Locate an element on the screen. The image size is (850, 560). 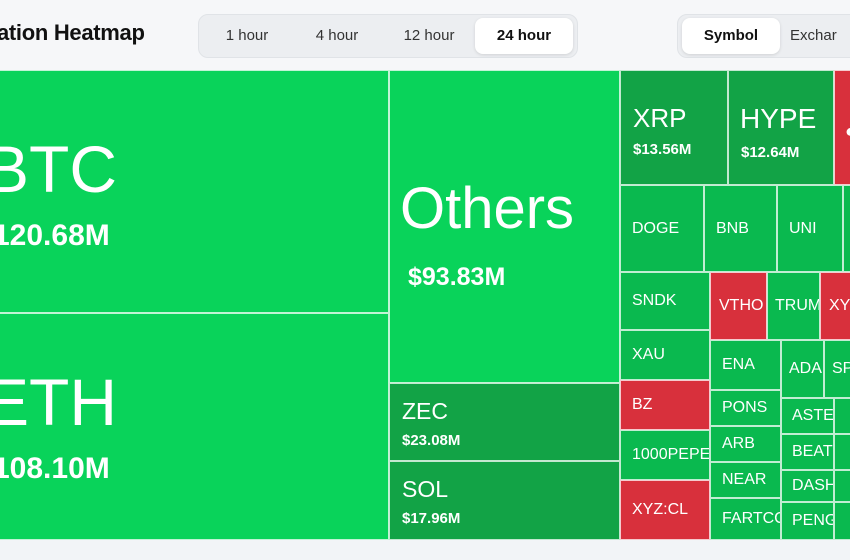
bottom-strip is located at coordinates (425, 550).